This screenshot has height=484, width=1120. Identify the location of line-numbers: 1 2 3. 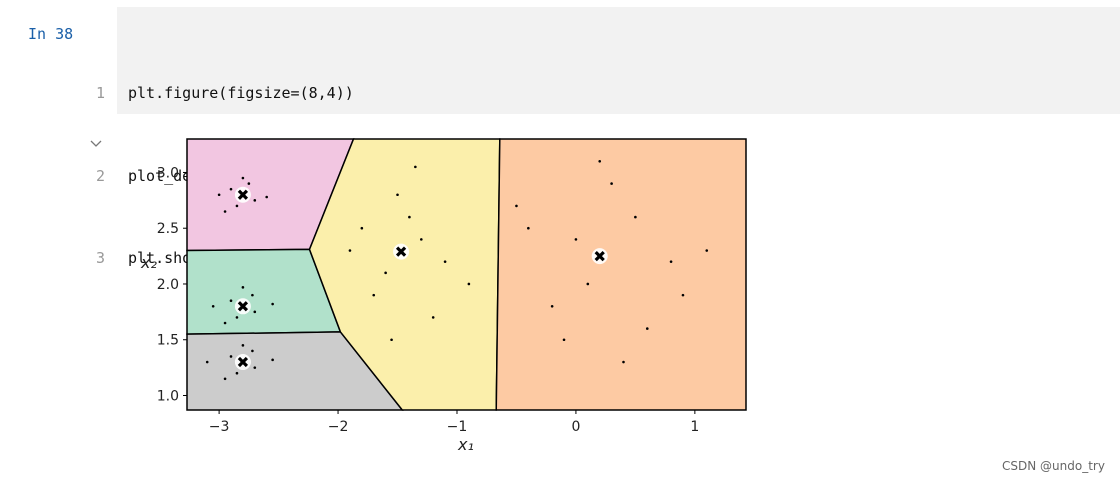
(100, 162).